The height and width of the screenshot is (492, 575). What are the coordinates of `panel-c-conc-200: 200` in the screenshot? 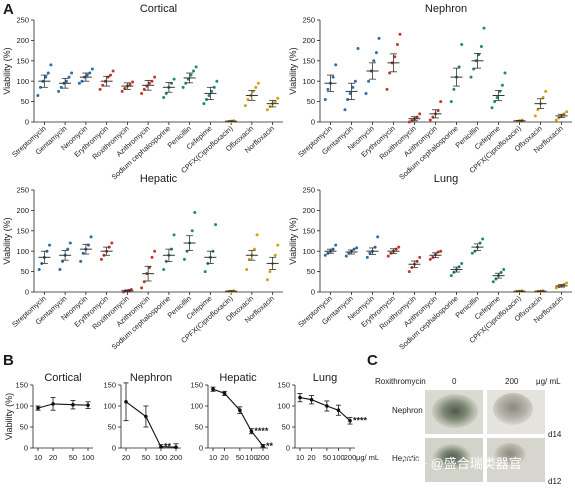 It's located at (512, 381).